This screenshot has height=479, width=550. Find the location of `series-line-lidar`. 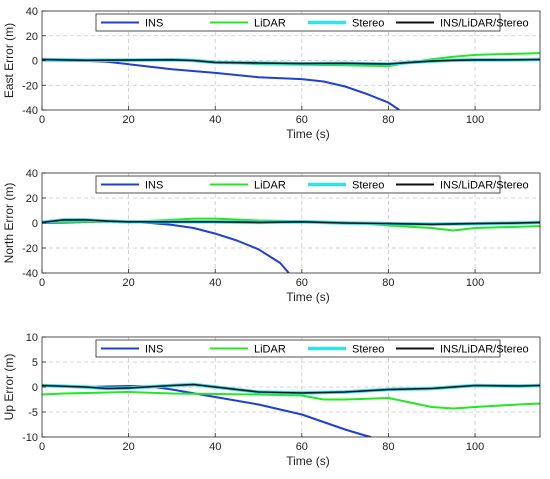

series-line-lidar is located at coordinates (291, 400).